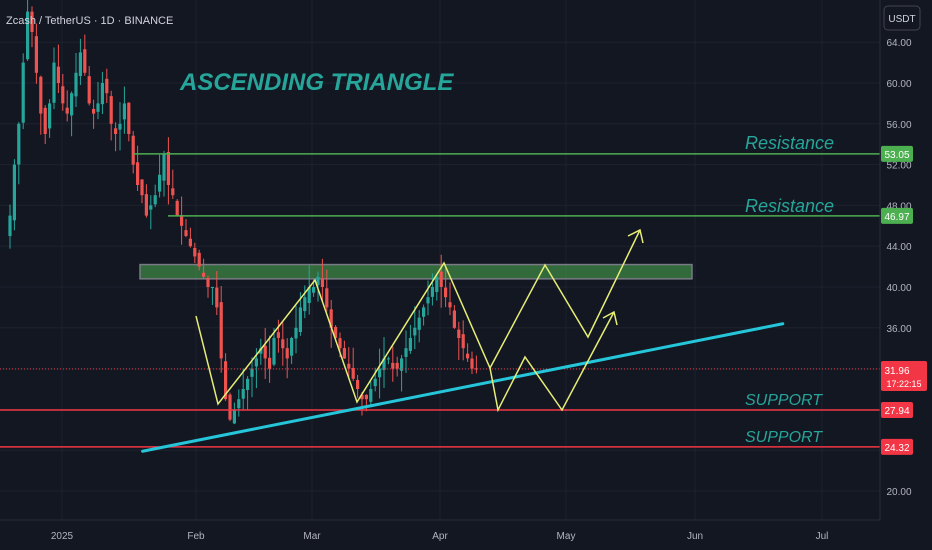 The width and height of the screenshot is (932, 550). Describe the element at coordinates (552, 362) in the screenshot. I see `projection-zigzag-alt` at that location.